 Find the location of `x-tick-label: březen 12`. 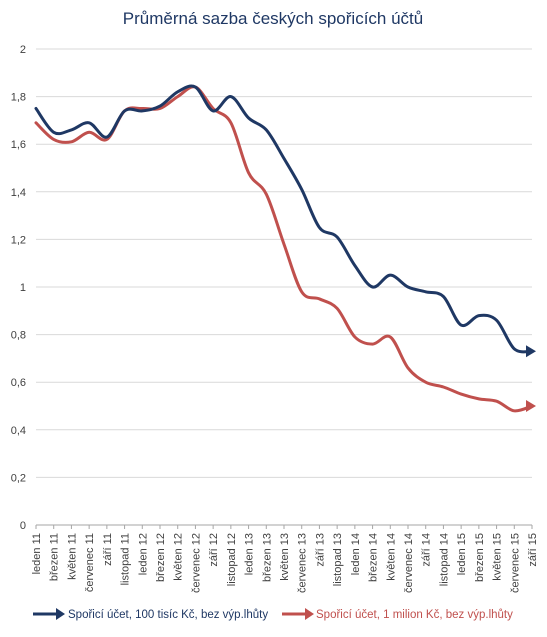

x-tick-label: březen 12 is located at coordinates (161, 557).